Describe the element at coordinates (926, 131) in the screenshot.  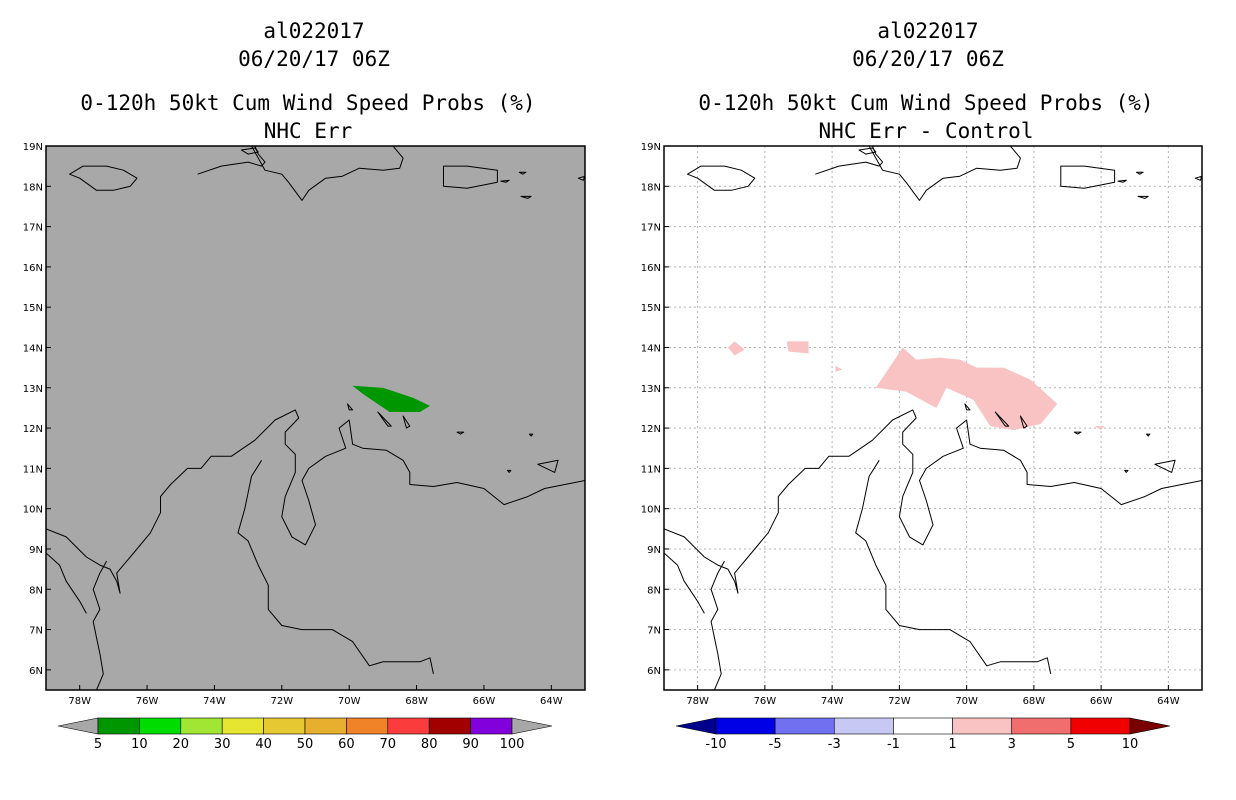
I see `panel2-subtitle: NHC Err - Control` at that location.